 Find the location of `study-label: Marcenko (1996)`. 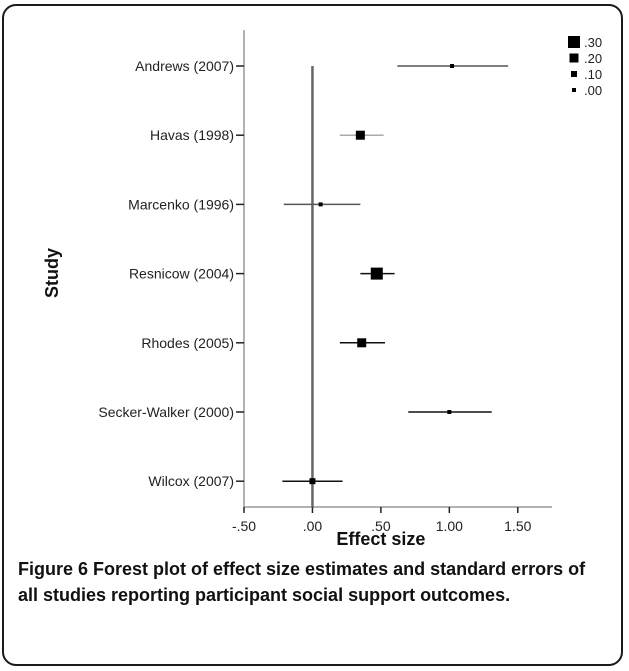

study-label: Marcenko (1996) is located at coordinates (181, 204).